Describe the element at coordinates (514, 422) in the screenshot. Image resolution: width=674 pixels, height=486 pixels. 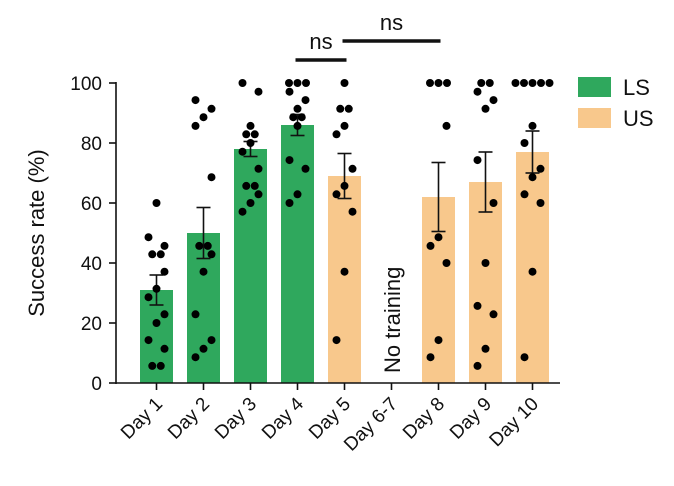
I see `x-tick-label: Day 10` at that location.